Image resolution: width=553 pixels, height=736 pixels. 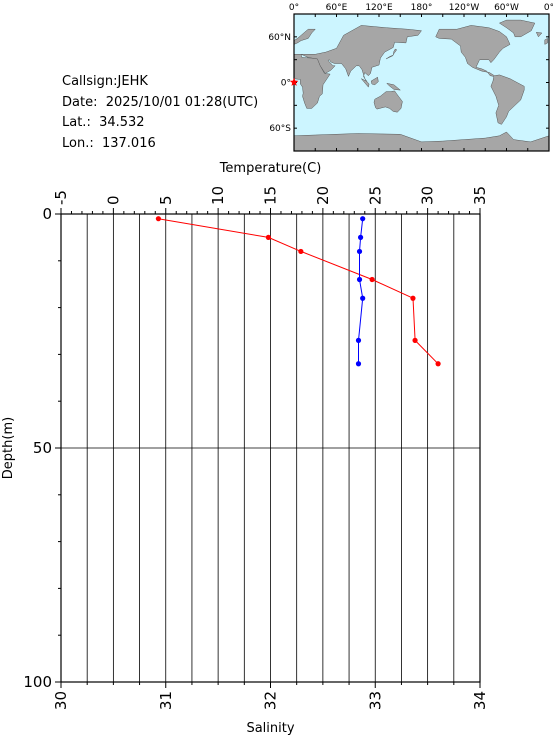 I want to click on salinity-tick-label: 34, so click(x=480, y=700).